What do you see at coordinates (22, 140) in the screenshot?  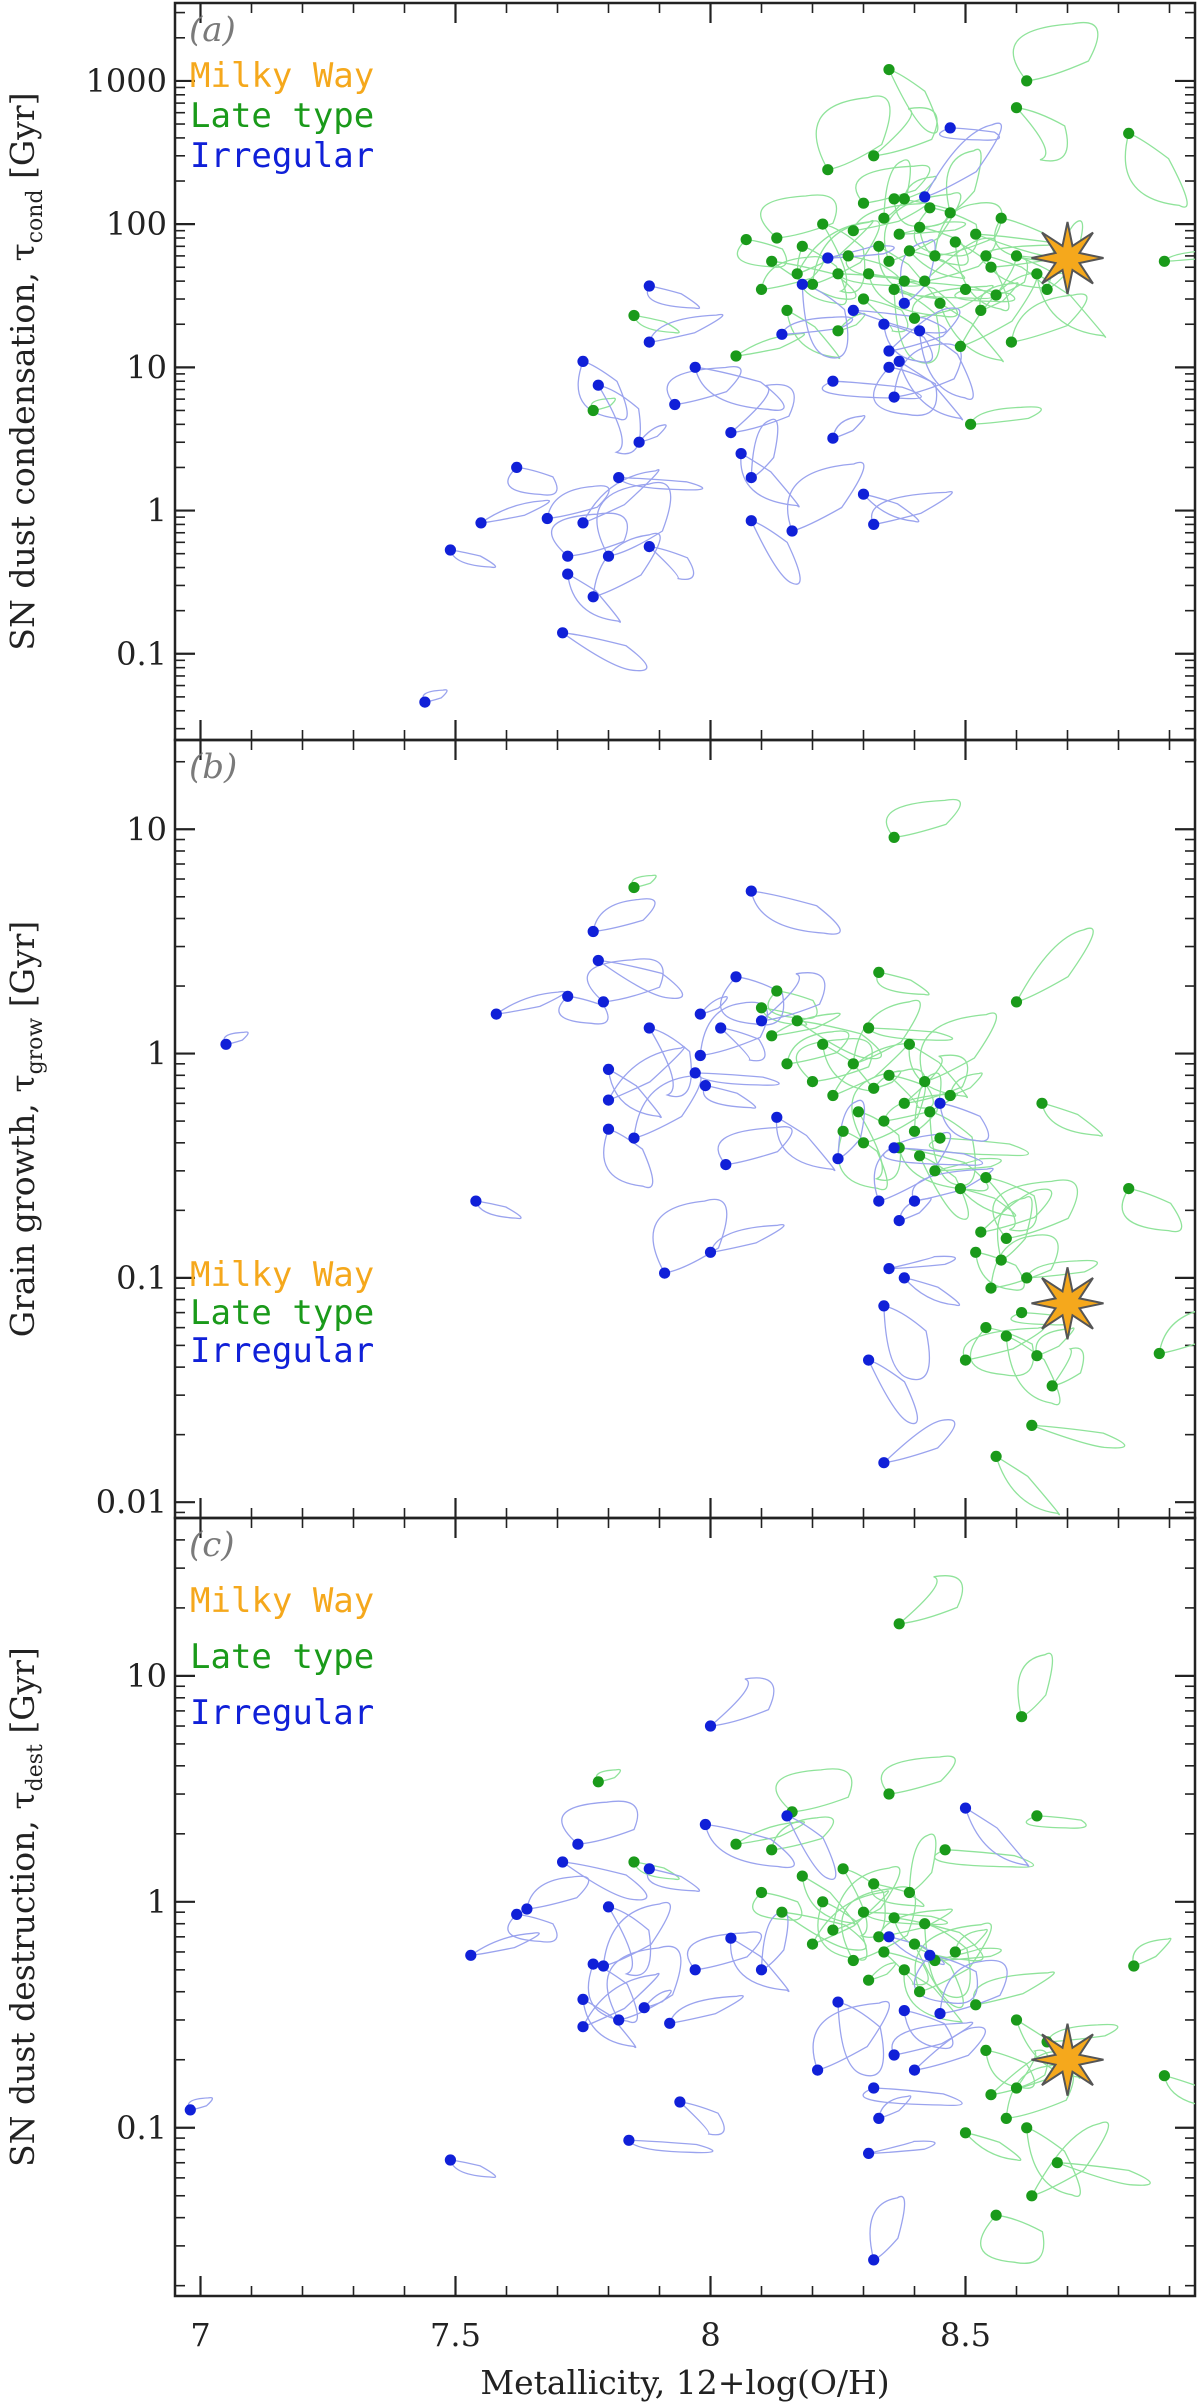 I see `y-axis-title-unit: [Gyr]` at bounding box center [22, 140].